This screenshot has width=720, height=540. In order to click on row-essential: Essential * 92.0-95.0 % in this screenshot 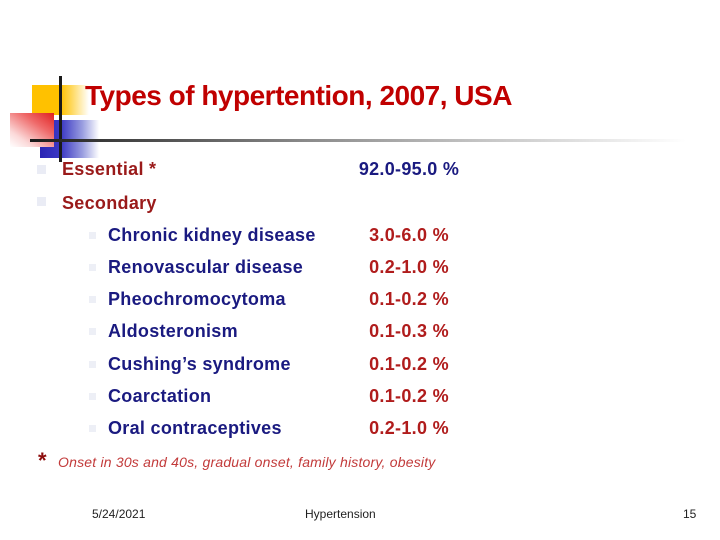, I will do `click(360, 169)`.